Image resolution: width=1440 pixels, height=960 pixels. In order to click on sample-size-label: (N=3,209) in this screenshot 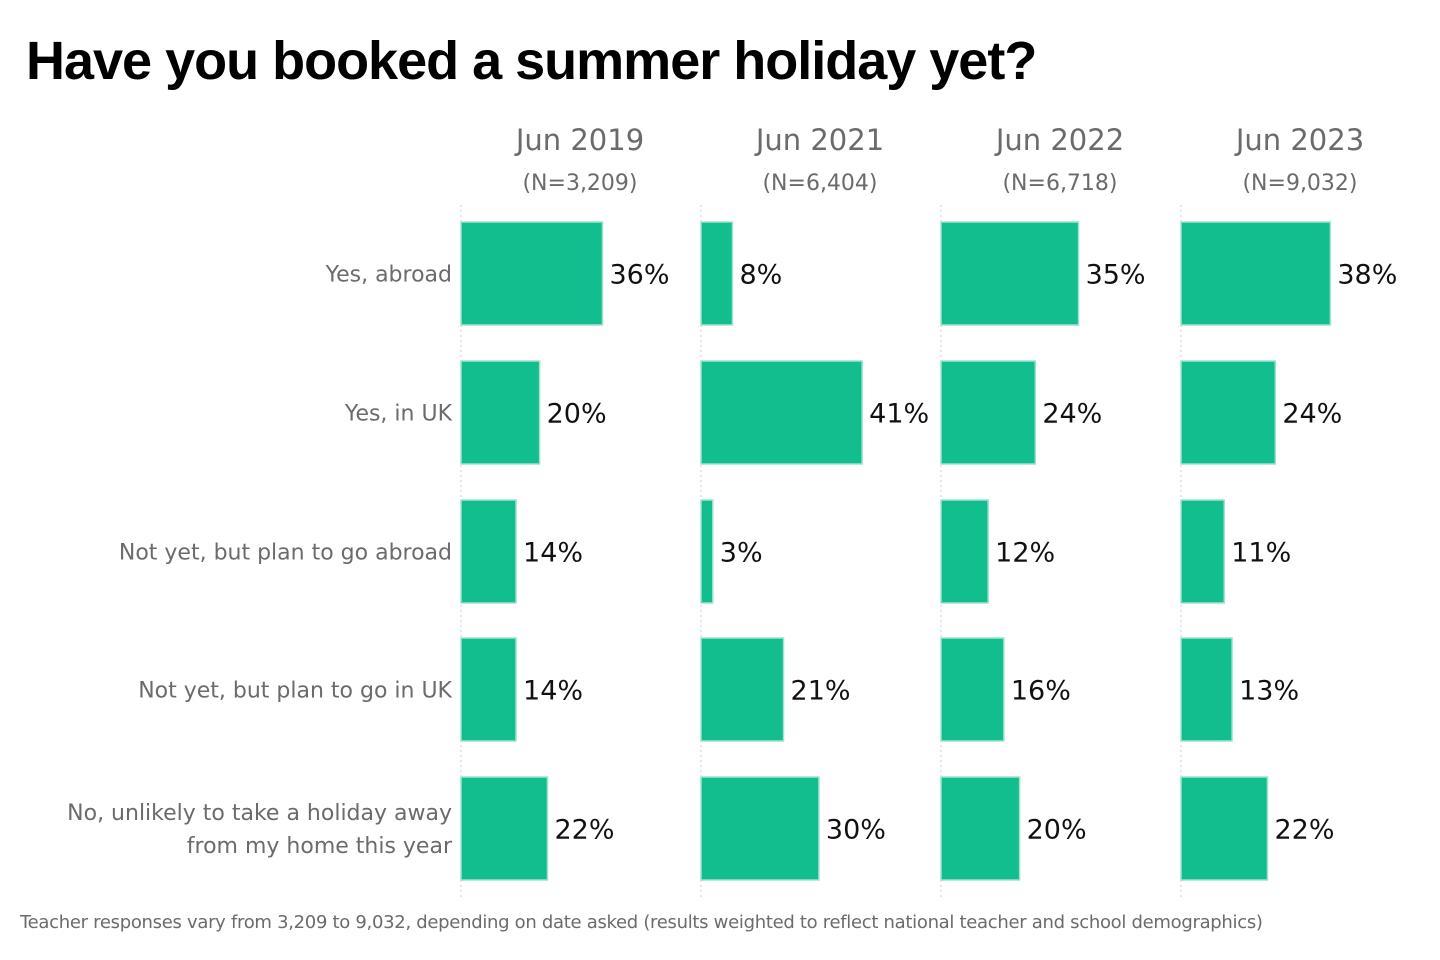, I will do `click(579, 183)`.